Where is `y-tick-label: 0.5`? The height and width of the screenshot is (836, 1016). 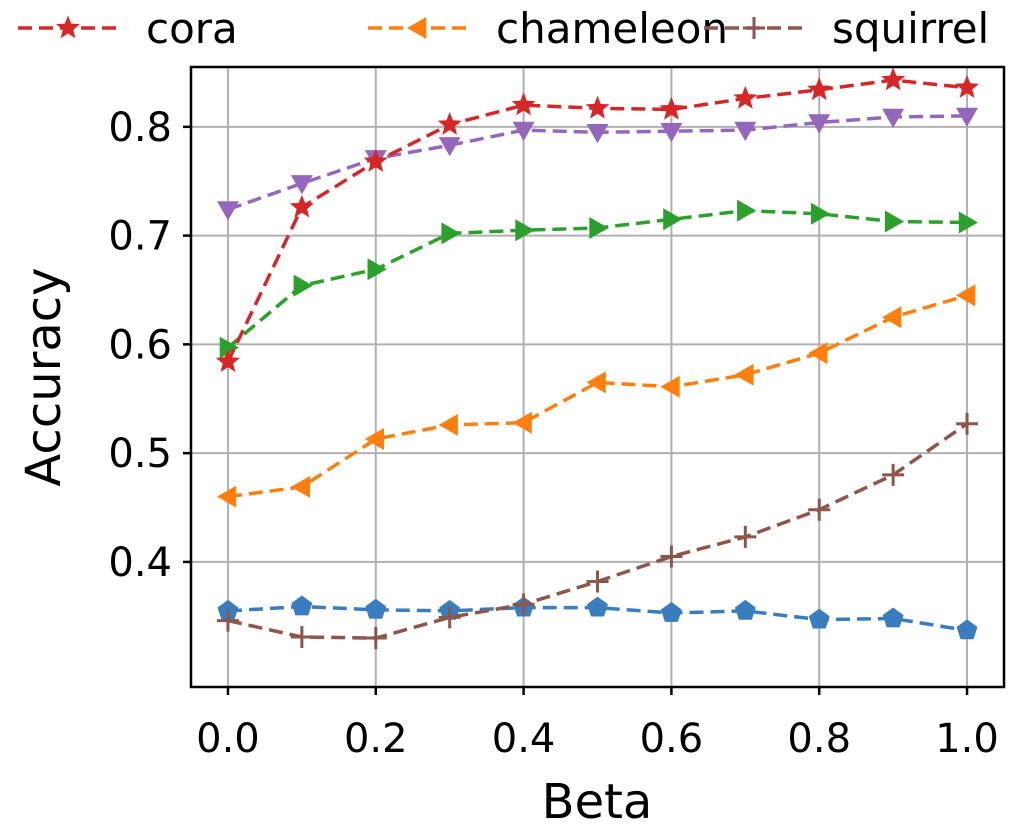
y-tick-label: 0.5 is located at coordinates (140, 454).